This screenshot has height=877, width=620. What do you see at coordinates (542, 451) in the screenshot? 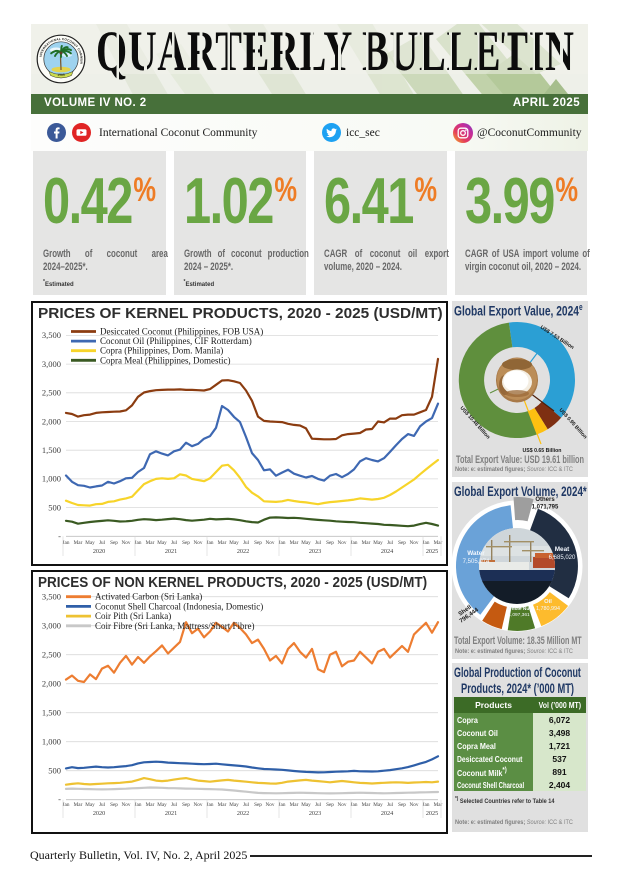
I see `svg-text: US$ 0.65 Billion` at bounding box center [542, 451].